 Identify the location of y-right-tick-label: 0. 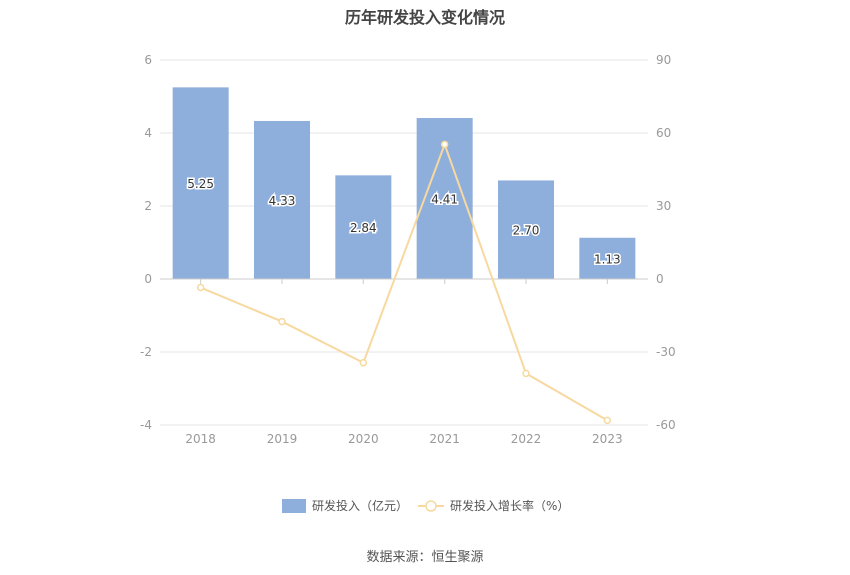
(660, 279).